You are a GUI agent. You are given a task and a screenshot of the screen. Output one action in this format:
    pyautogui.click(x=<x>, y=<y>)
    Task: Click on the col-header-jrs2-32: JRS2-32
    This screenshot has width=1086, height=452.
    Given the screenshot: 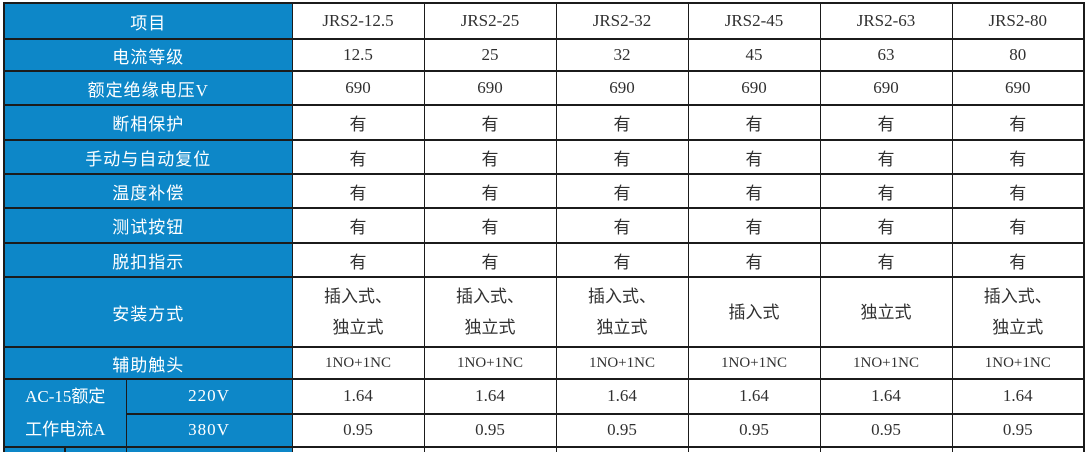 What is the action you would take?
    pyautogui.click(x=622, y=21)
    